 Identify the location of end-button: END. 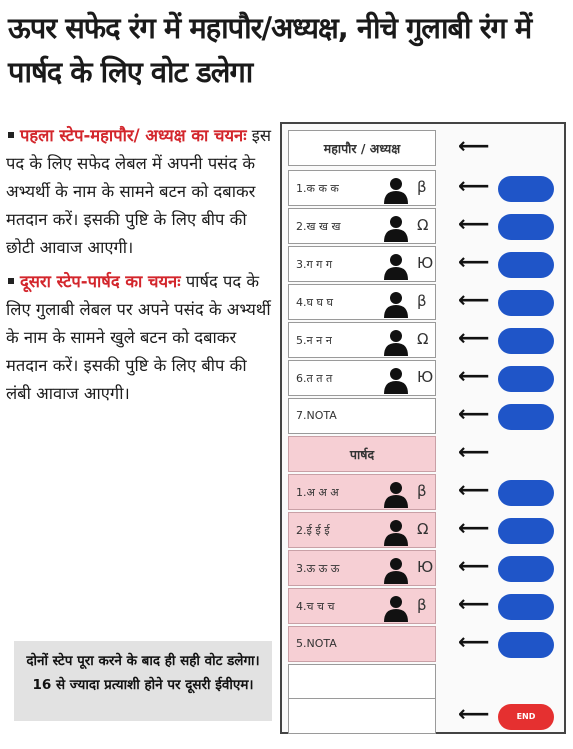
(526, 717).